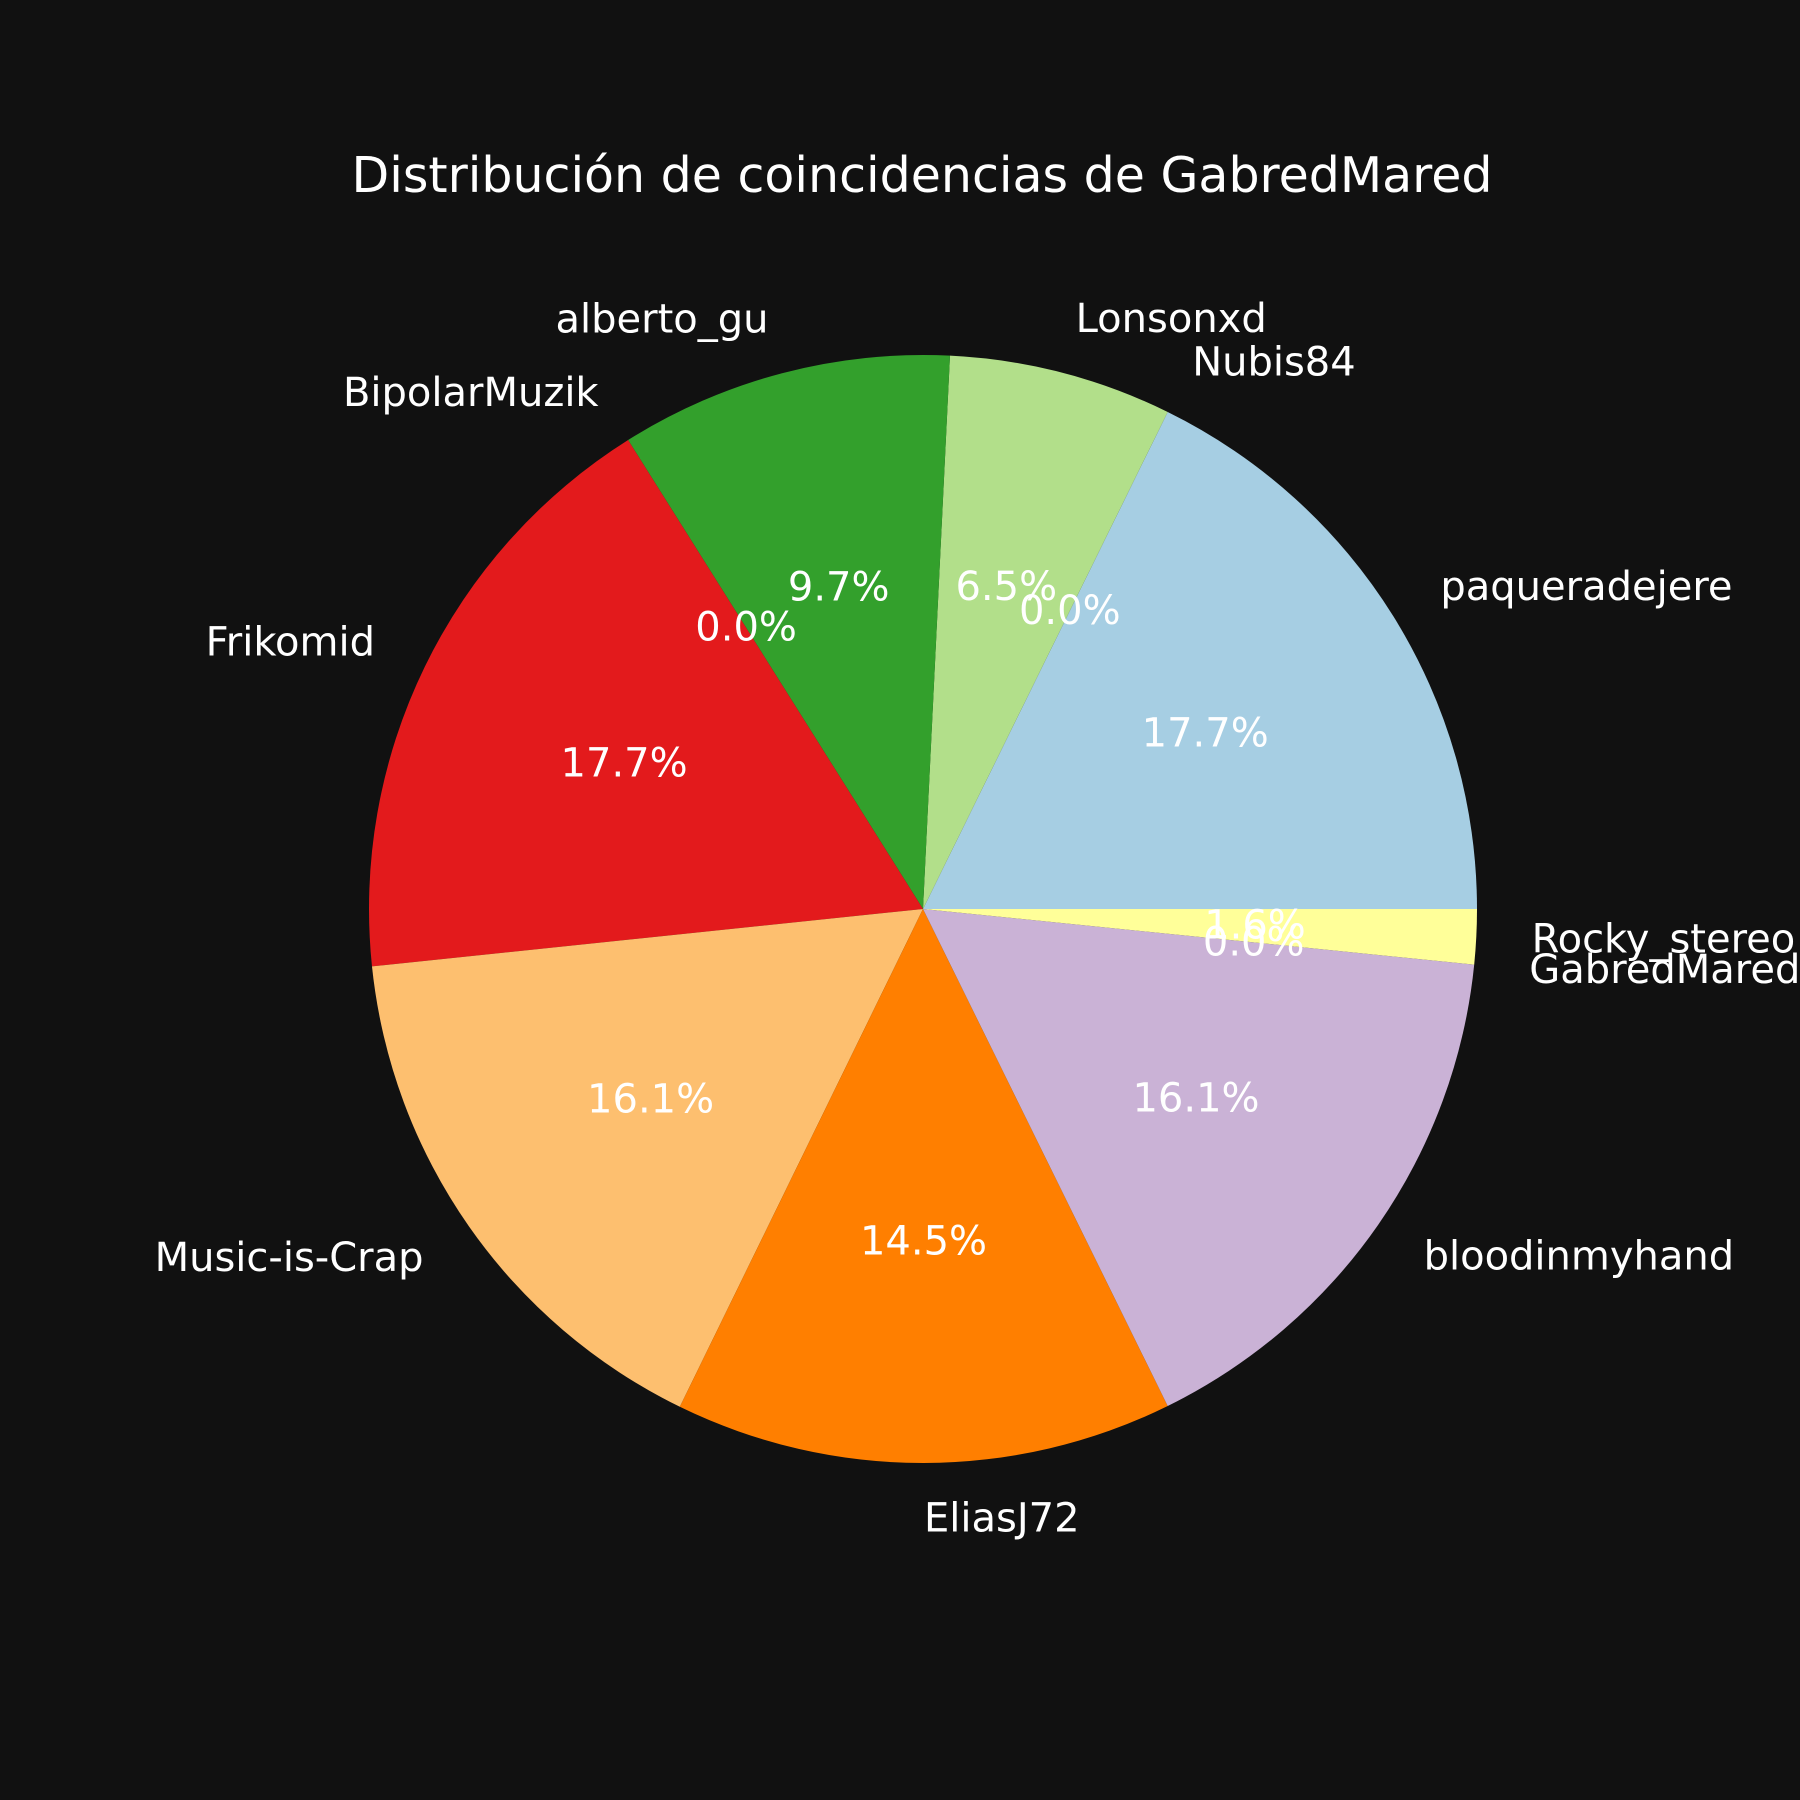  I want to click on slice-label-nubis84: Nubis84, so click(1274, 362).